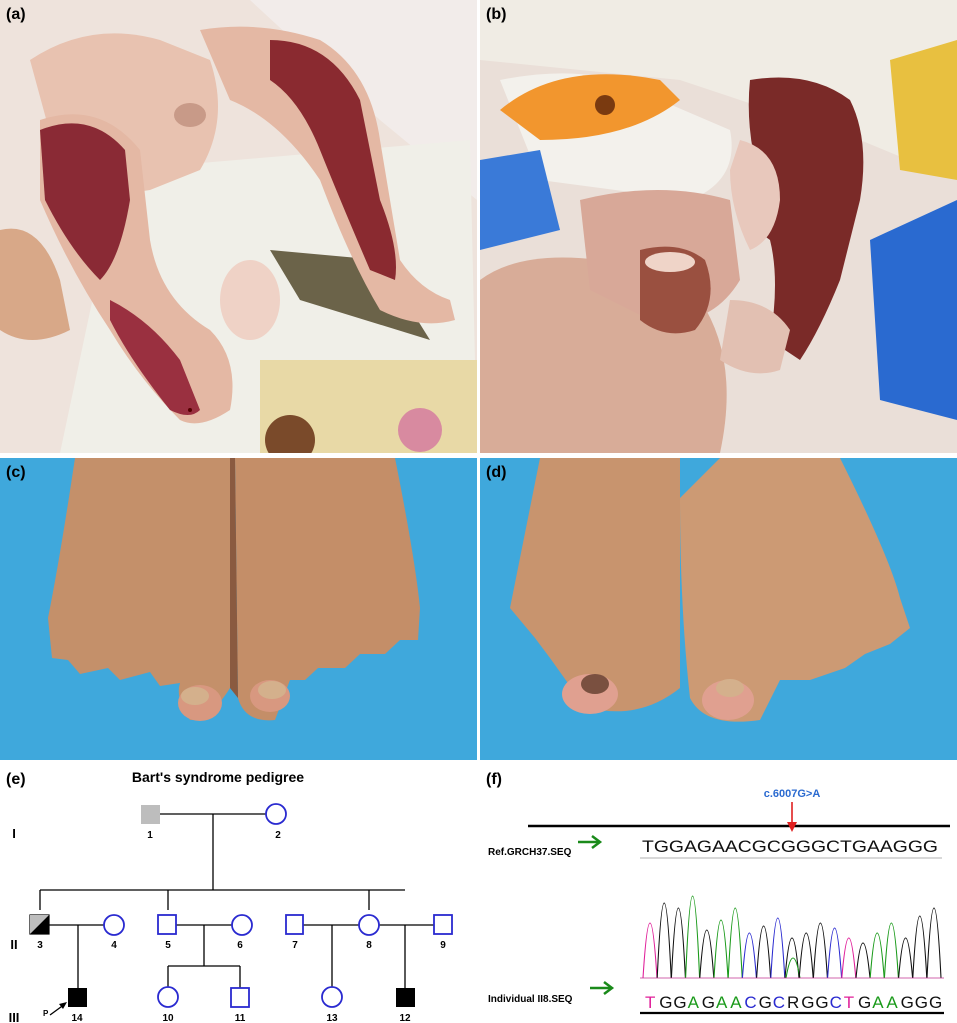 This screenshot has width=957, height=1023. Describe the element at coordinates (792, 794) in the screenshot. I see `mutation-label: c.6007G>A` at that location.